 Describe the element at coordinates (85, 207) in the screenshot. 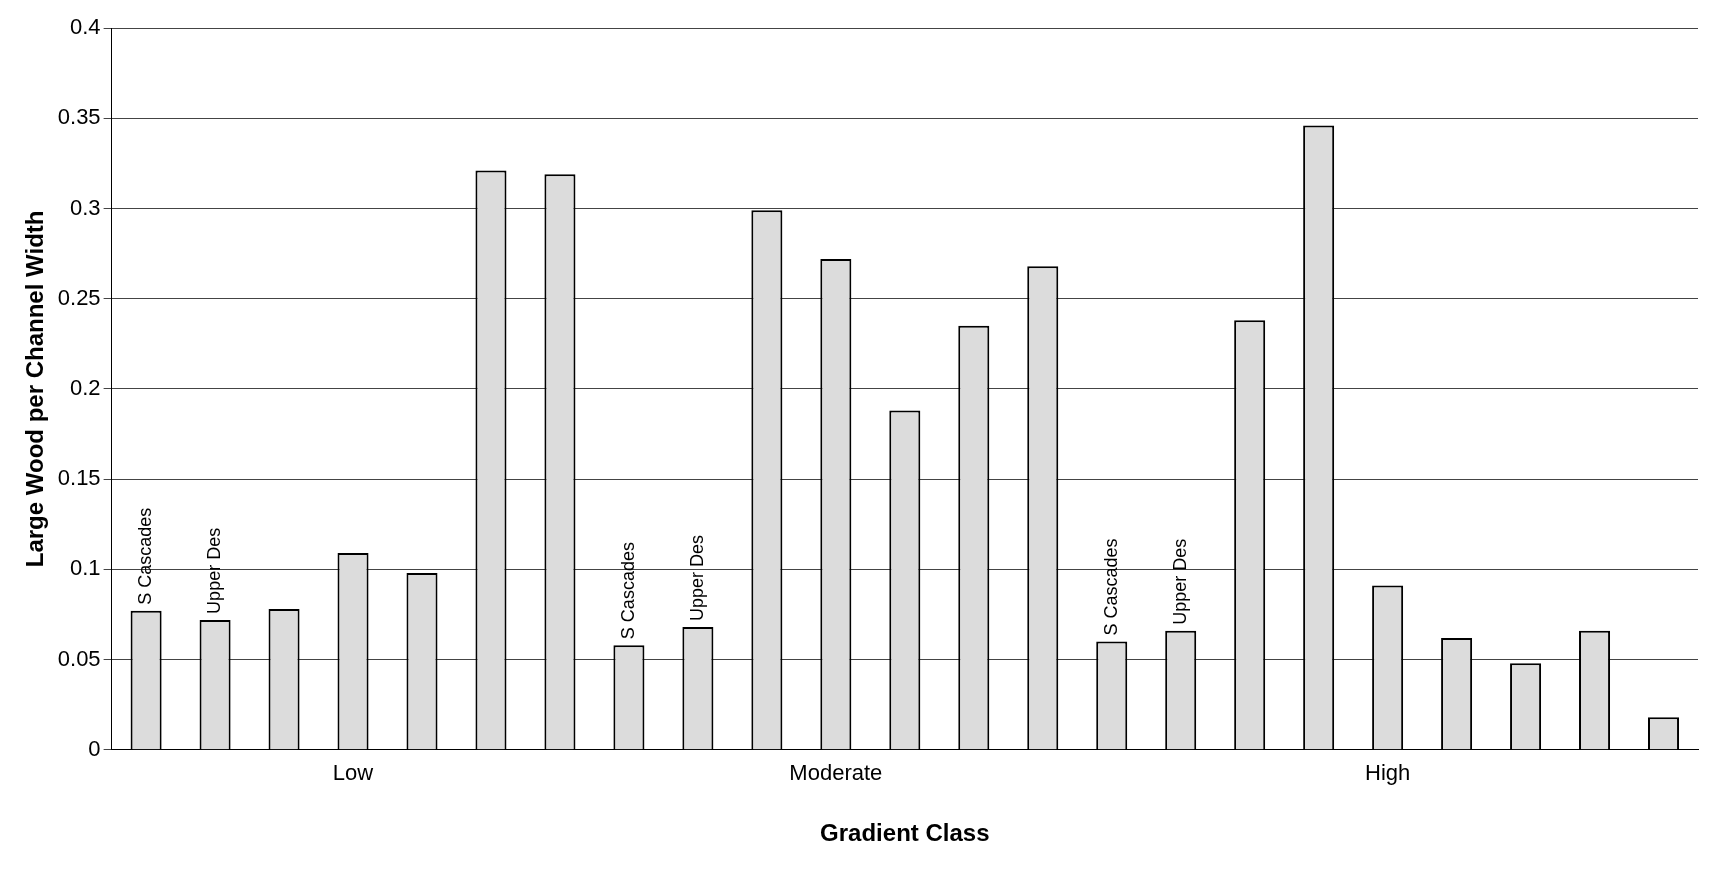

I see `y-tick-label: 0.3` at that location.